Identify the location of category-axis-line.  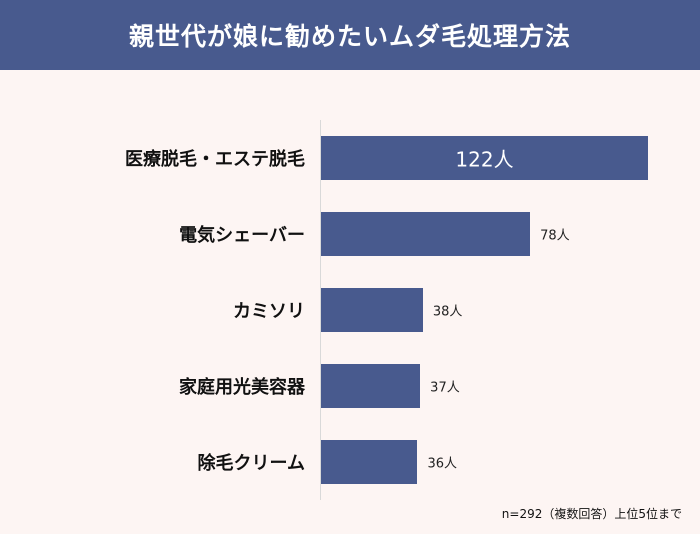
(320, 310).